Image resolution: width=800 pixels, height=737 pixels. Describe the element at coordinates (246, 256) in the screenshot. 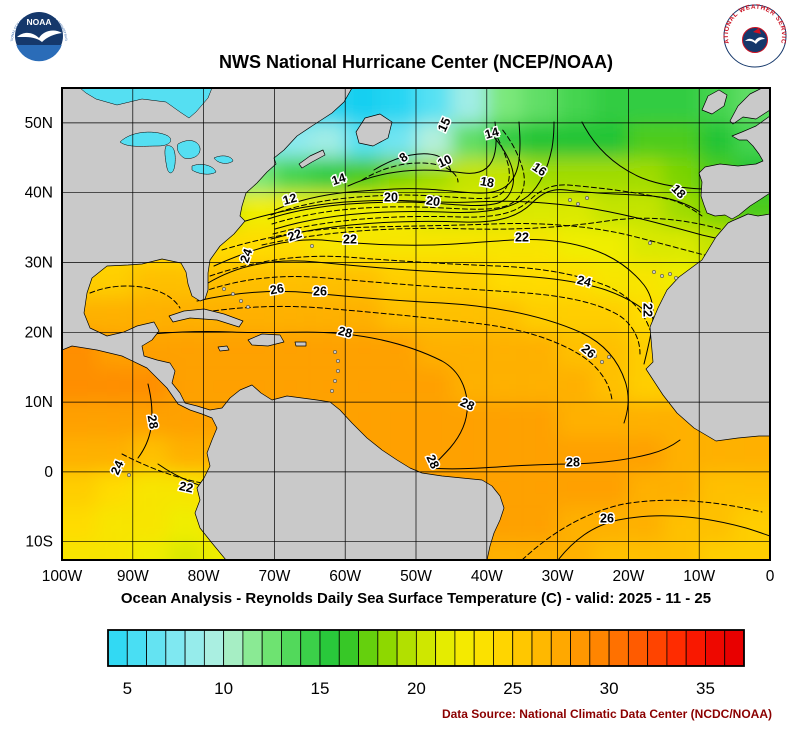

I see `contour-label: 24` at that location.